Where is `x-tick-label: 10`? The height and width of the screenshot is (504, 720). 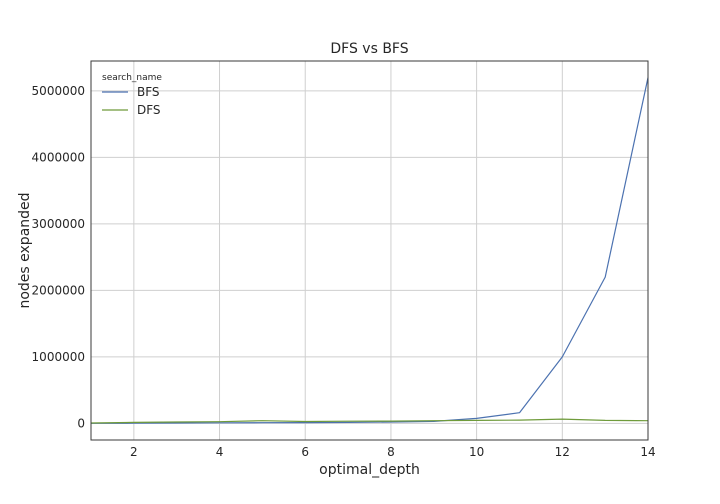
x-tick-label: 10 is located at coordinates (476, 452).